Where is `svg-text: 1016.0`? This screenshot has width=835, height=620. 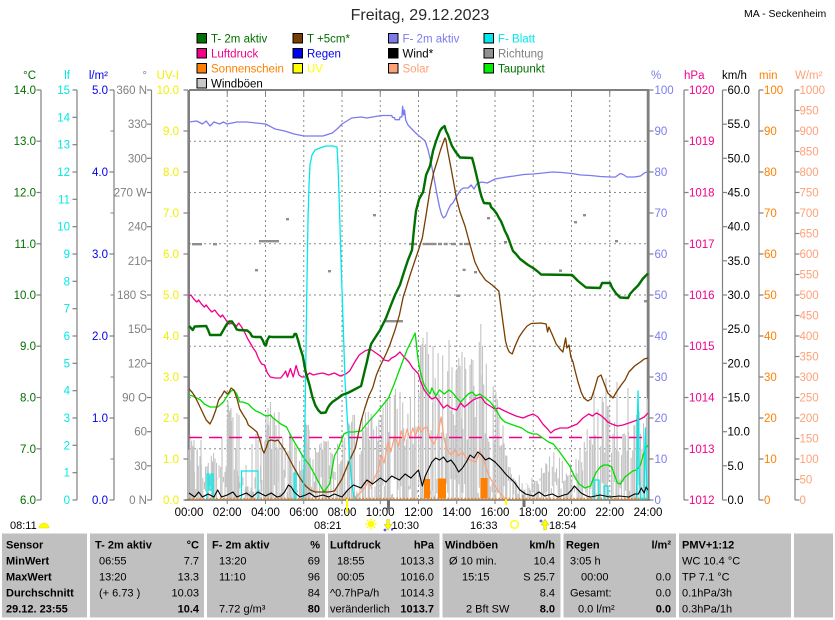
svg-text: 1016.0 is located at coordinates (417, 578).